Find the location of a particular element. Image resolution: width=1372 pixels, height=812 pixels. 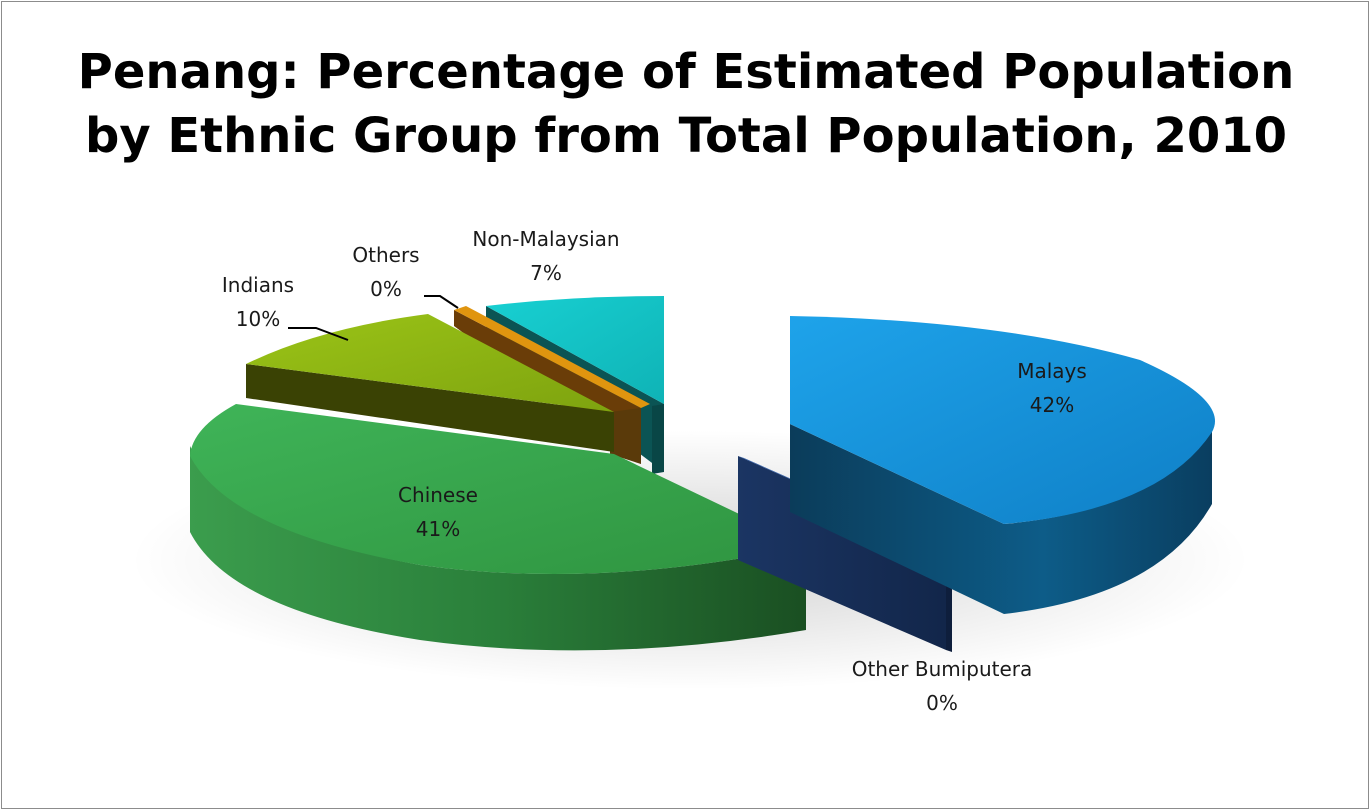

label-non-malaysian-name: Non-Malaysian is located at coordinates (545, 239).